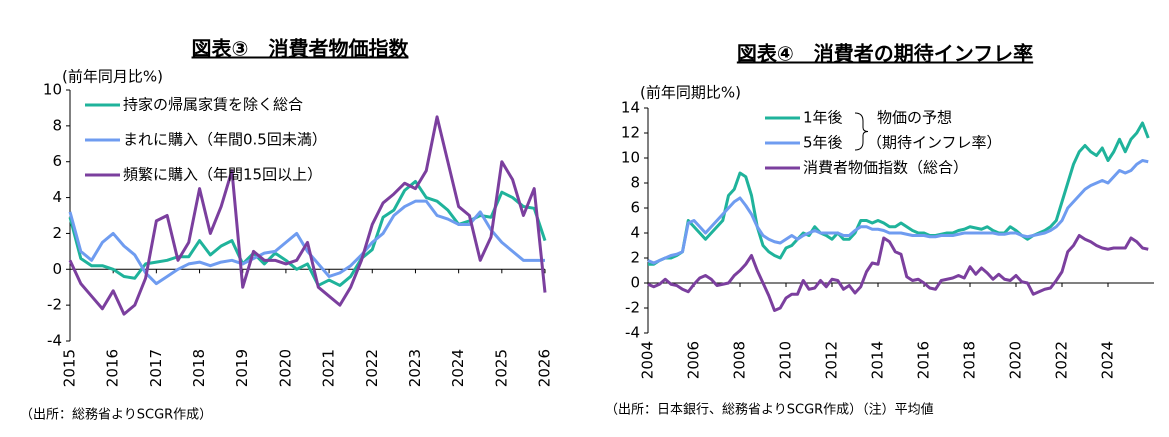 Image resolution: width=1169 pixels, height=437 pixels. What do you see at coordinates (861, 131) in the screenshot?
I see `legend-brace` at bounding box center [861, 131].